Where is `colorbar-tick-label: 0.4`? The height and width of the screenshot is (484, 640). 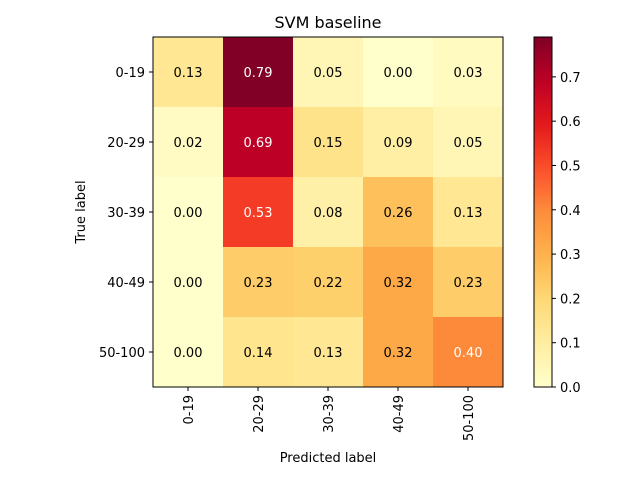
colorbar-tick-label: 0.4 is located at coordinates (570, 211).